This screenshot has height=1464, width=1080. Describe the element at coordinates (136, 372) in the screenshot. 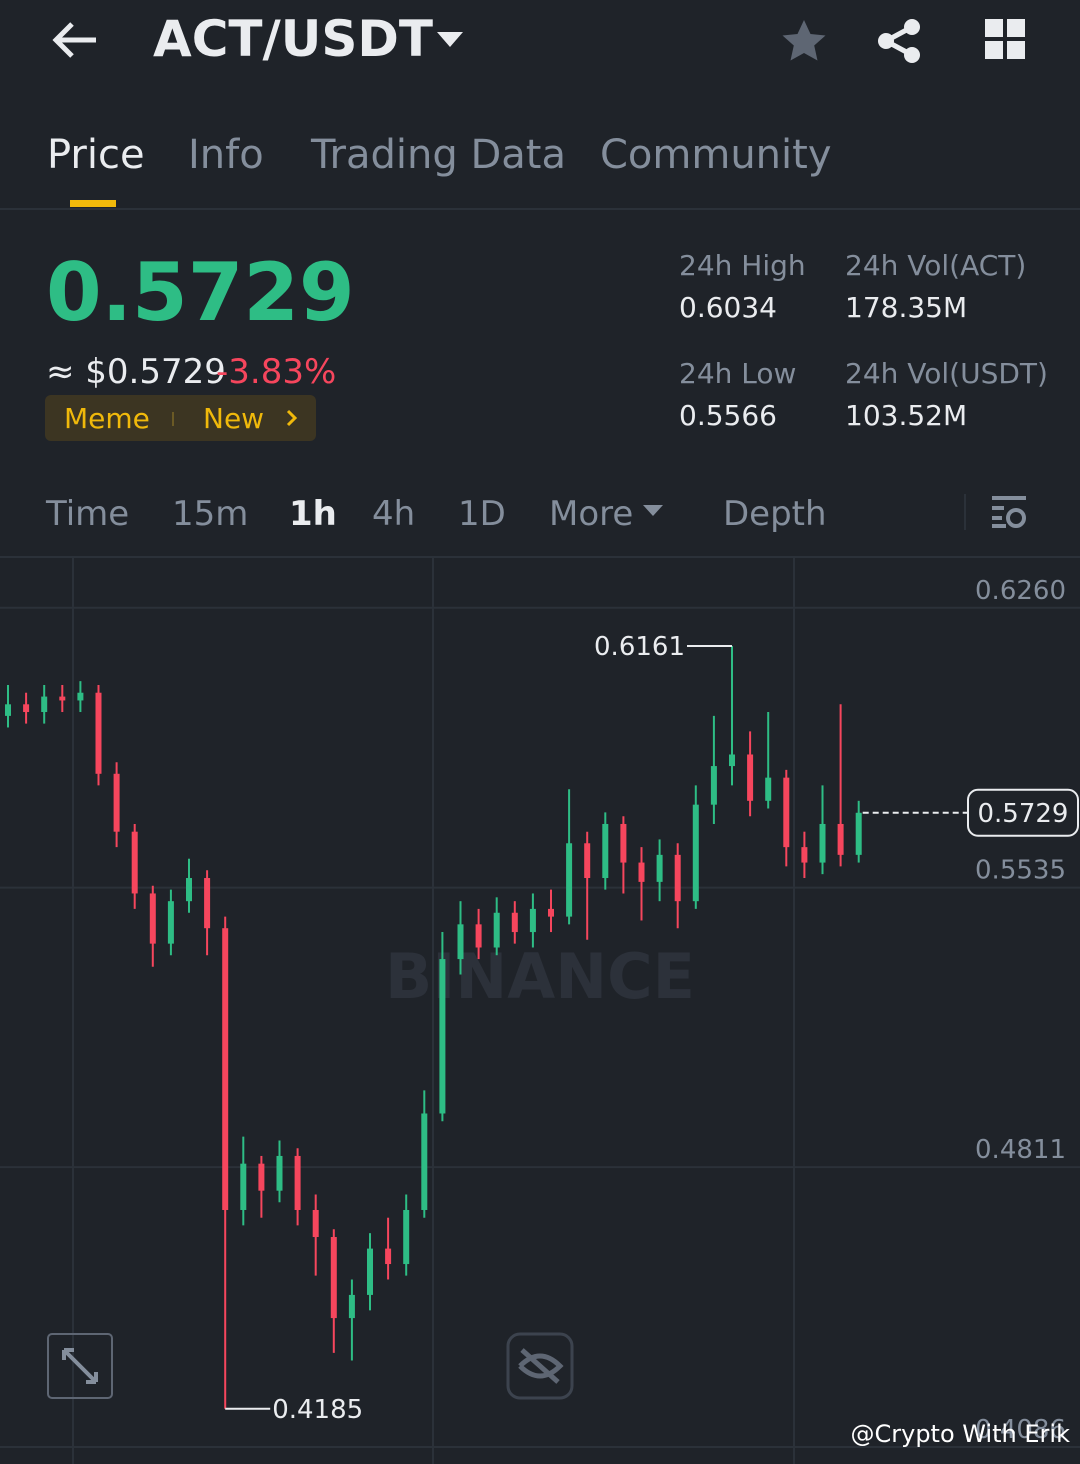

I see `fiat-price: ≈ $0.5729` at that location.